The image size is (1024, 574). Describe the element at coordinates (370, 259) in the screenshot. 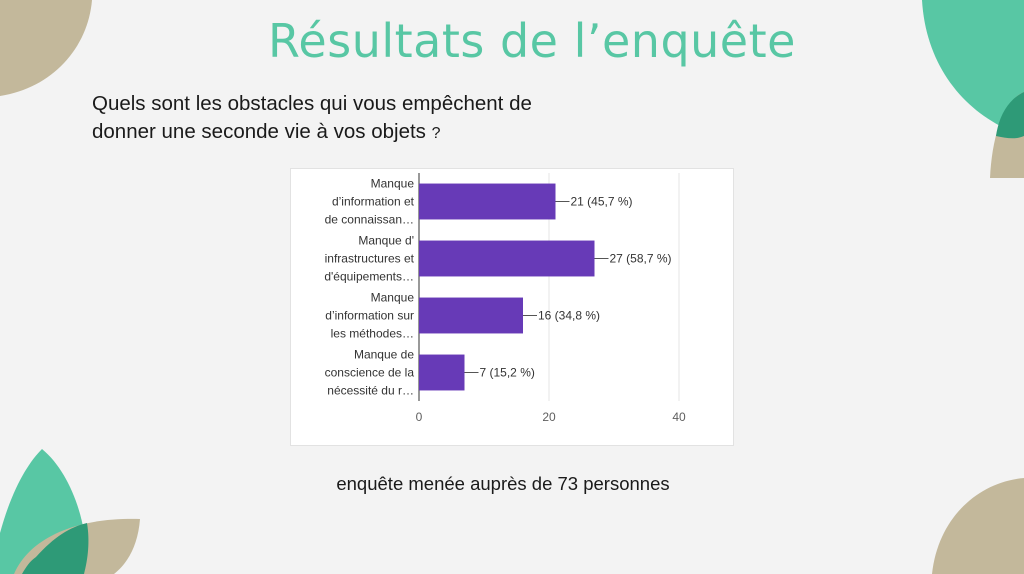

I see `category-label: infrastructures et` at that location.